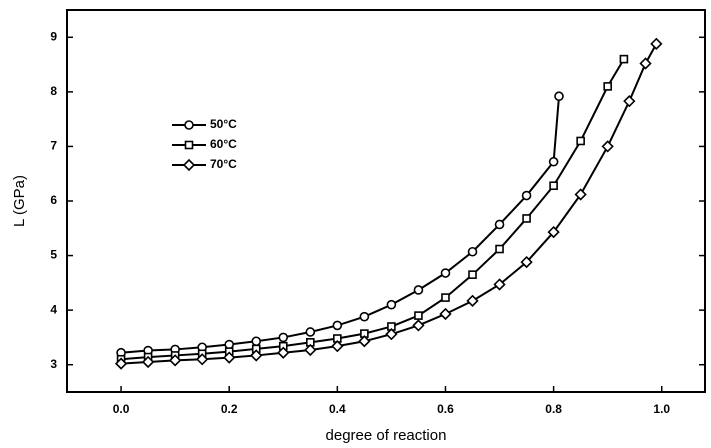 The width and height of the screenshot is (711, 448). I want to click on x-tick-label: 0.2, so click(229, 409).